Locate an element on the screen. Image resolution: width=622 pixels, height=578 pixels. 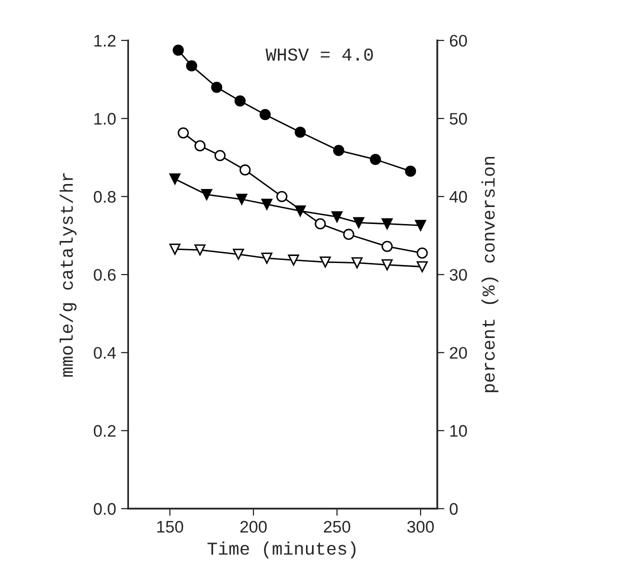
x-tick-label: 300 is located at coordinates (420, 526).